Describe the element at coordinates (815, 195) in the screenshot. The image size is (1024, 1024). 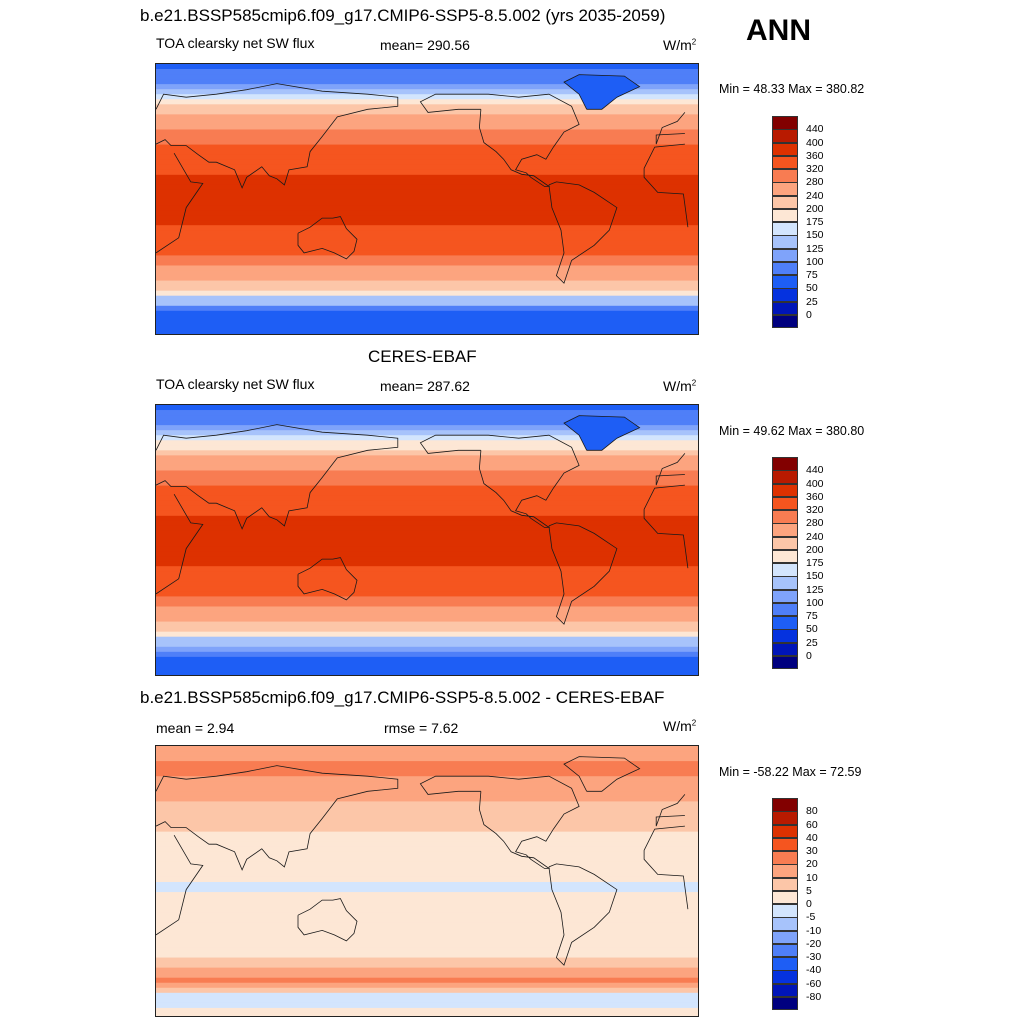
I see `colorbar-tick-label: 240` at that location.